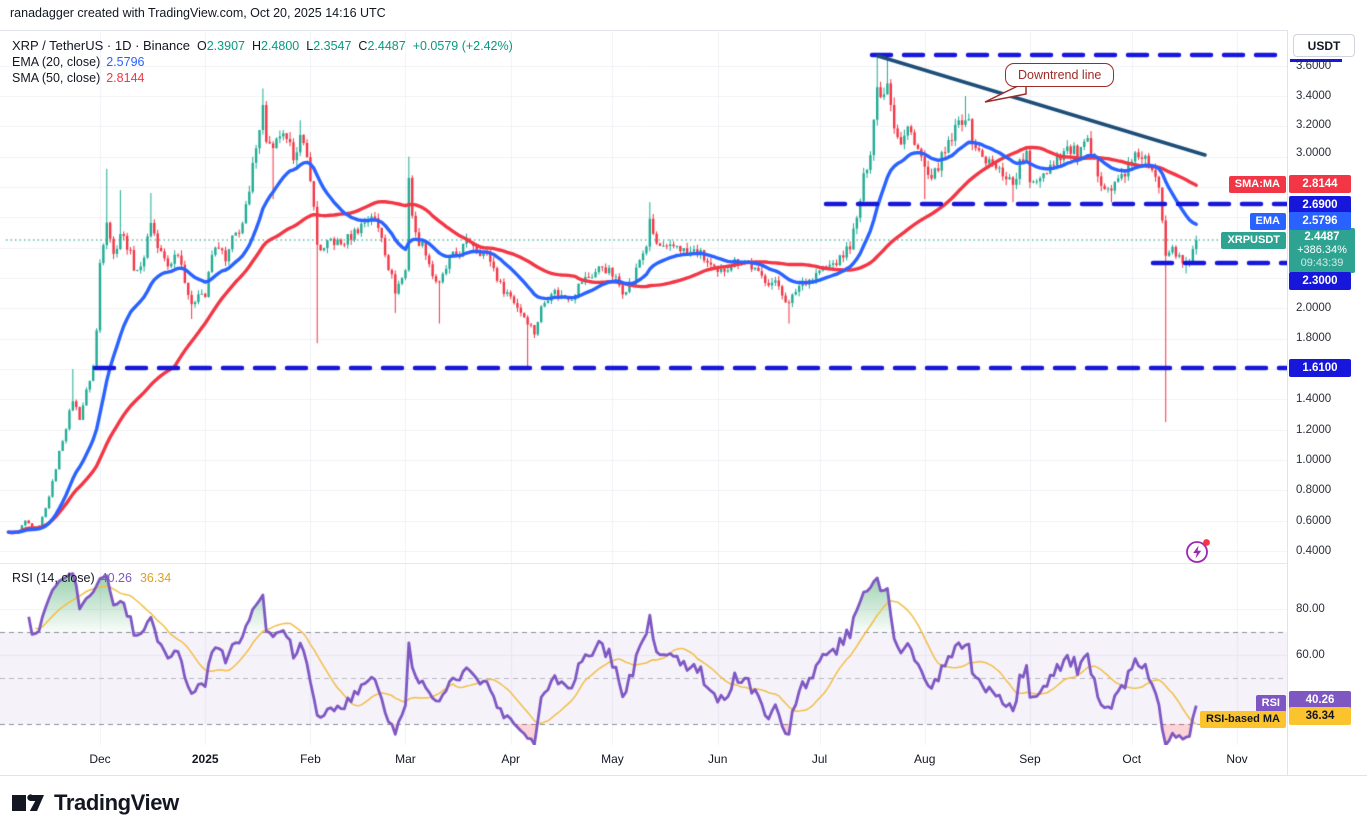  Describe the element at coordinates (1267, 221) in the screenshot. I see `price-line-label-ema: EMA` at that location.